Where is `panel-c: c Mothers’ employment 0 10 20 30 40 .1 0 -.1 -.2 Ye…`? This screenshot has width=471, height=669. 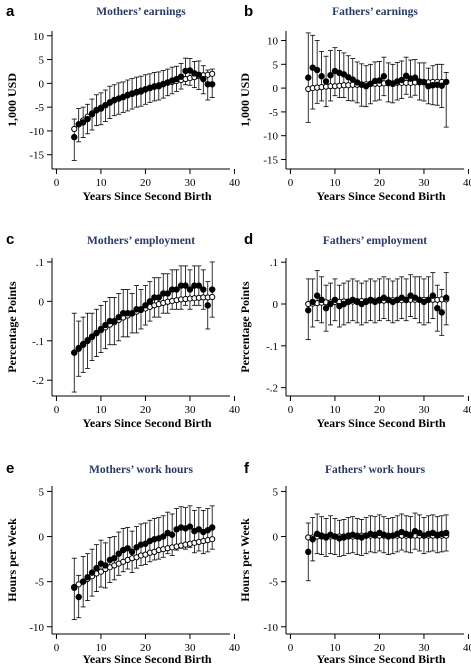 panel-c: c Mothers’ employment 0 10 20 30 40 .1 0 -.1 -.2 Ye… is located at coordinates (122, 330).